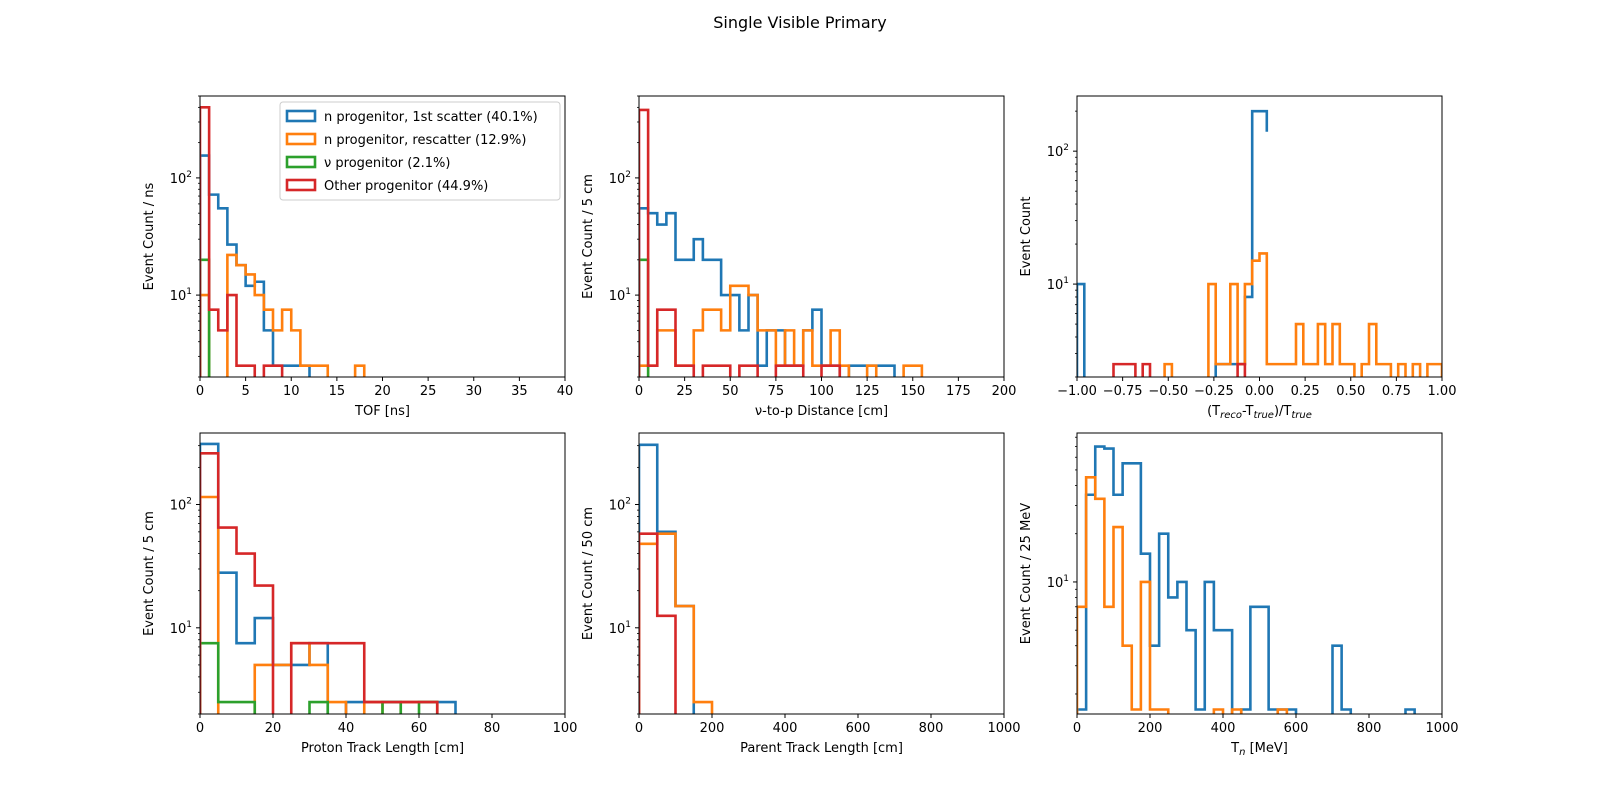  What do you see at coordinates (431, 117) in the screenshot?
I see `legend-entry-label: n progenitor, 1st scatter (40.1%)` at bounding box center [431, 117].